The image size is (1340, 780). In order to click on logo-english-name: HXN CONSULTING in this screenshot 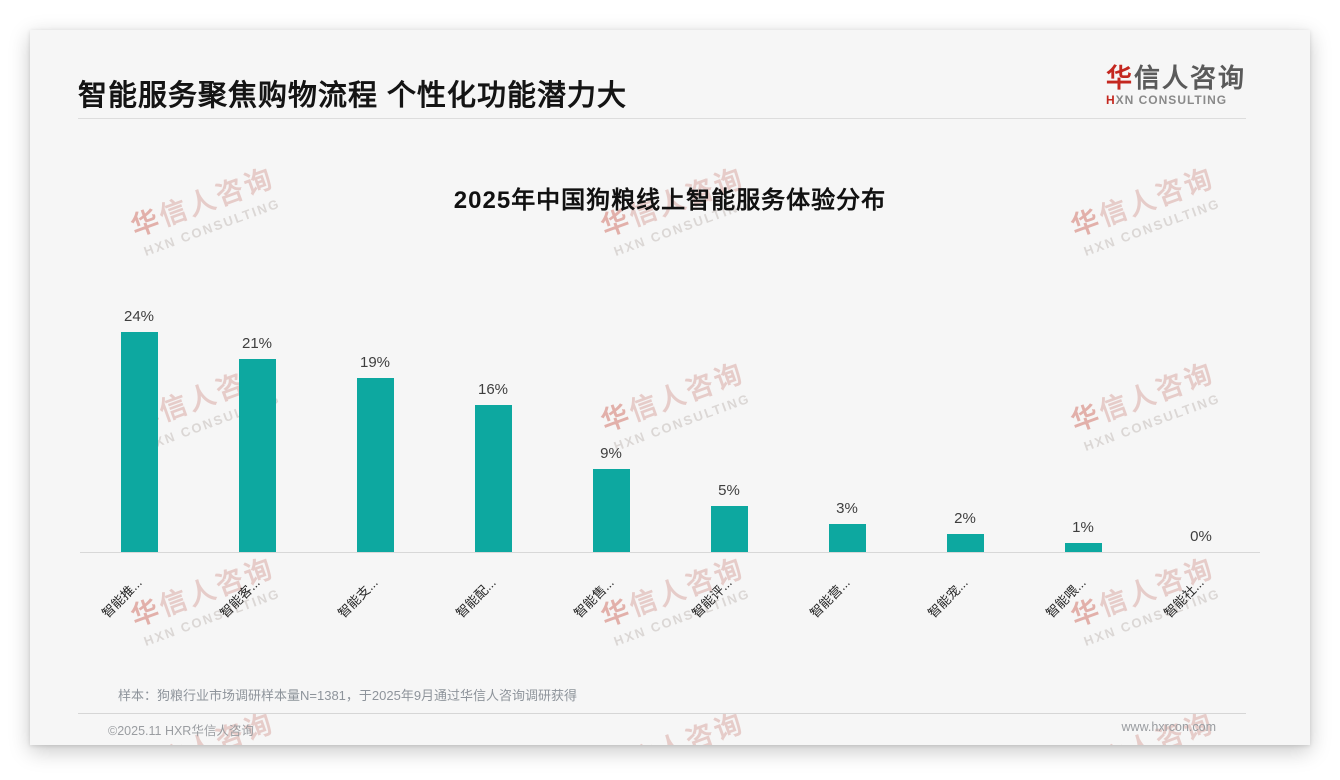, I will do `click(1175, 99)`.